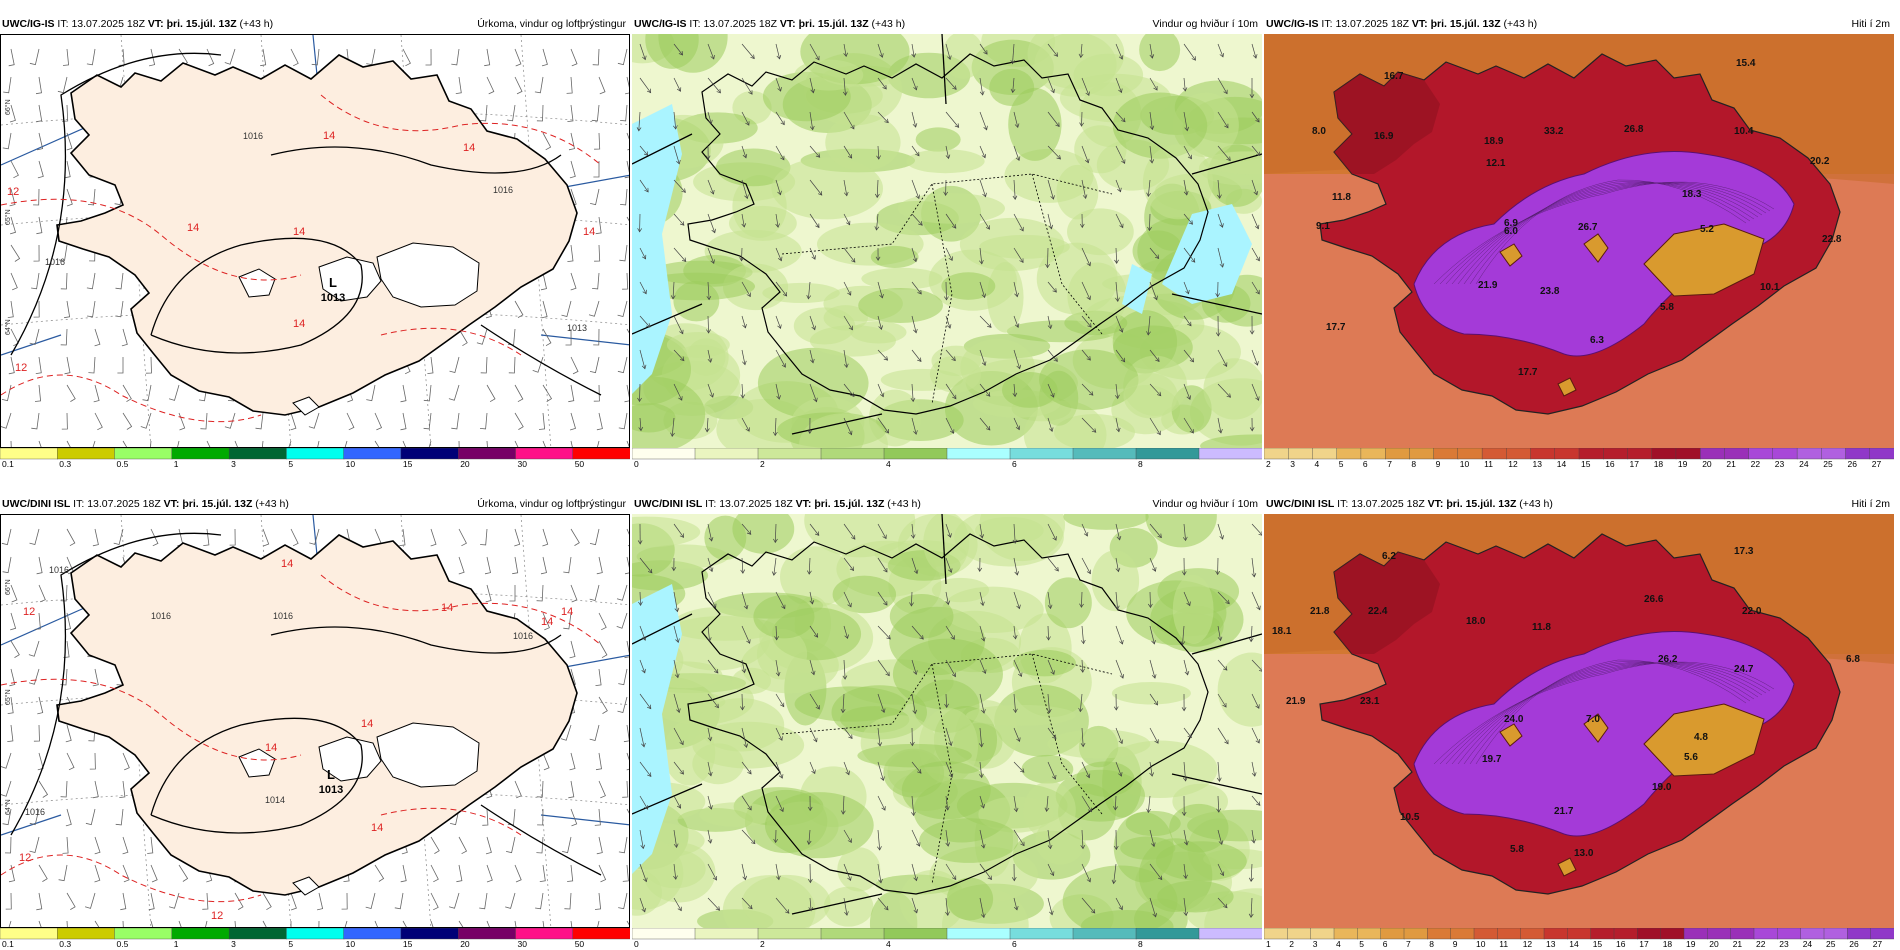 Image resolution: width=1900 pixels, height=950 pixels. What do you see at coordinates (1761, 943) in the screenshot?
I see `colorbar-tick-label: 22` at bounding box center [1761, 943].